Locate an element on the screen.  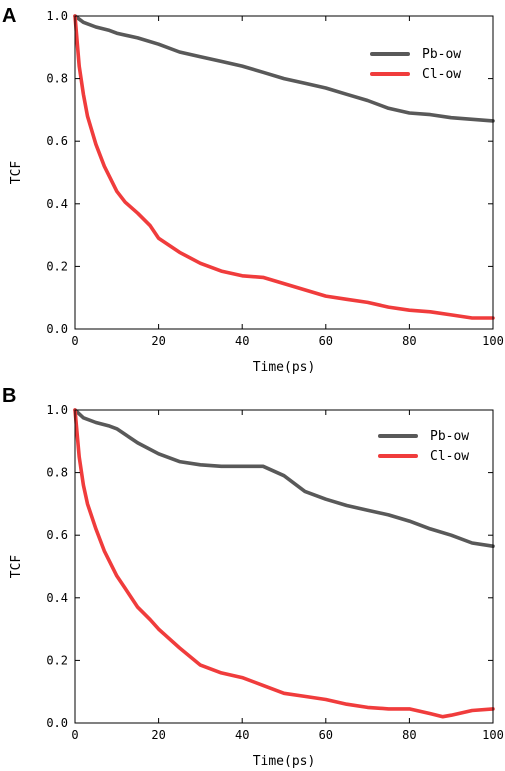
panel-label-a: A is located at coordinates (9, 16).